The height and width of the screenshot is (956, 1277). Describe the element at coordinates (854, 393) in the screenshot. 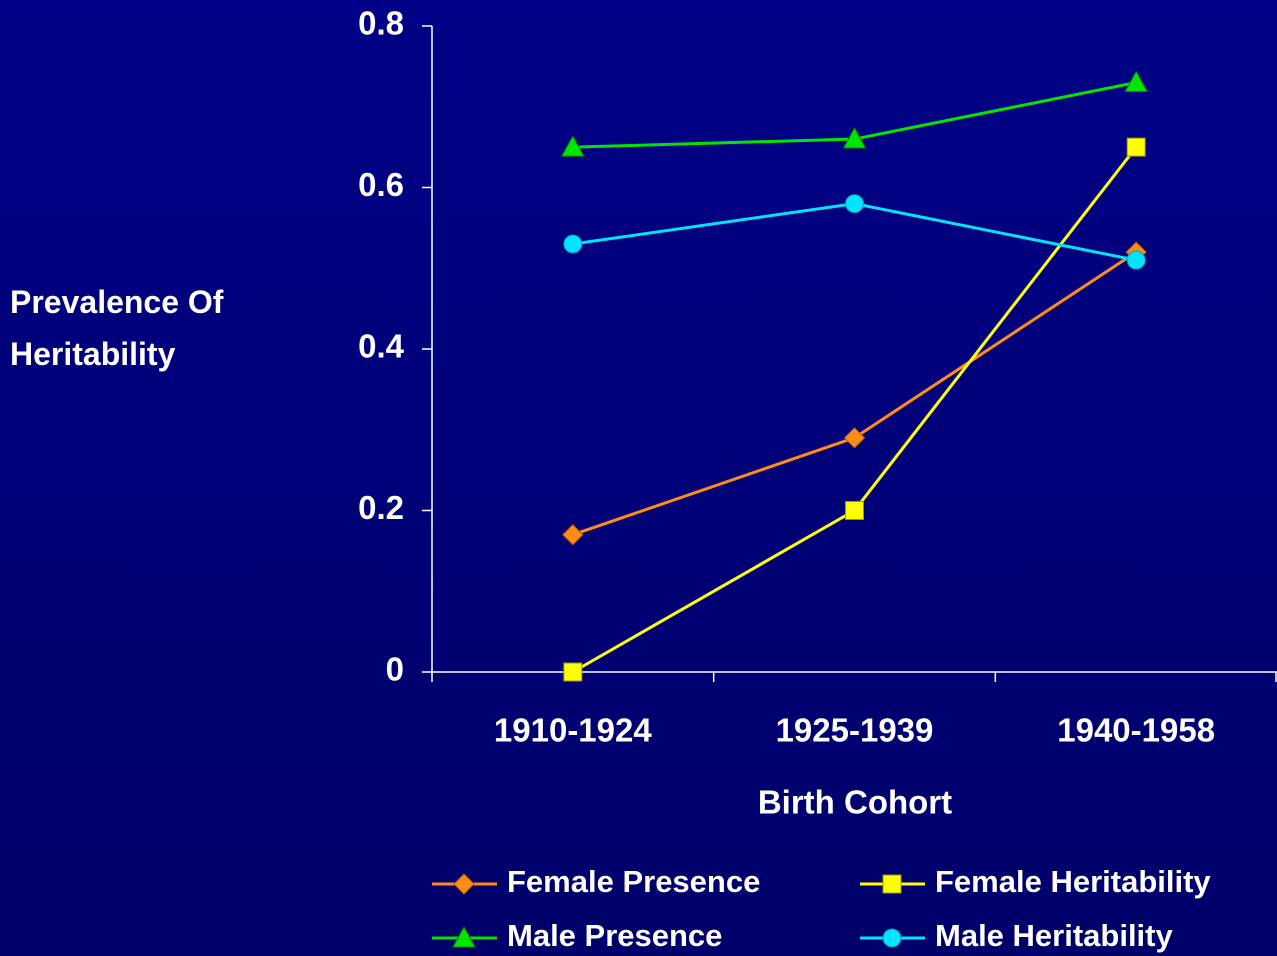

I see `series-line` at that location.